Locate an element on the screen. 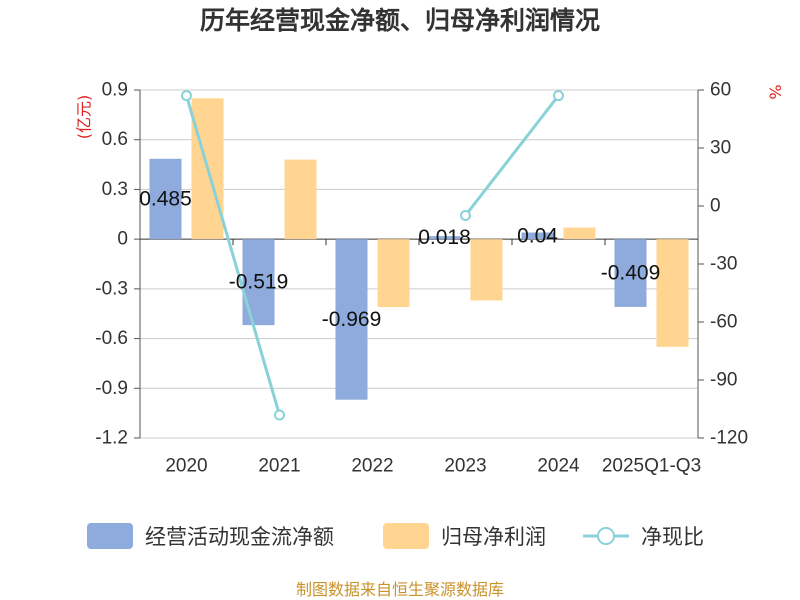 This screenshot has width=800, height=600. x-tick-label: 2022 is located at coordinates (372, 466).